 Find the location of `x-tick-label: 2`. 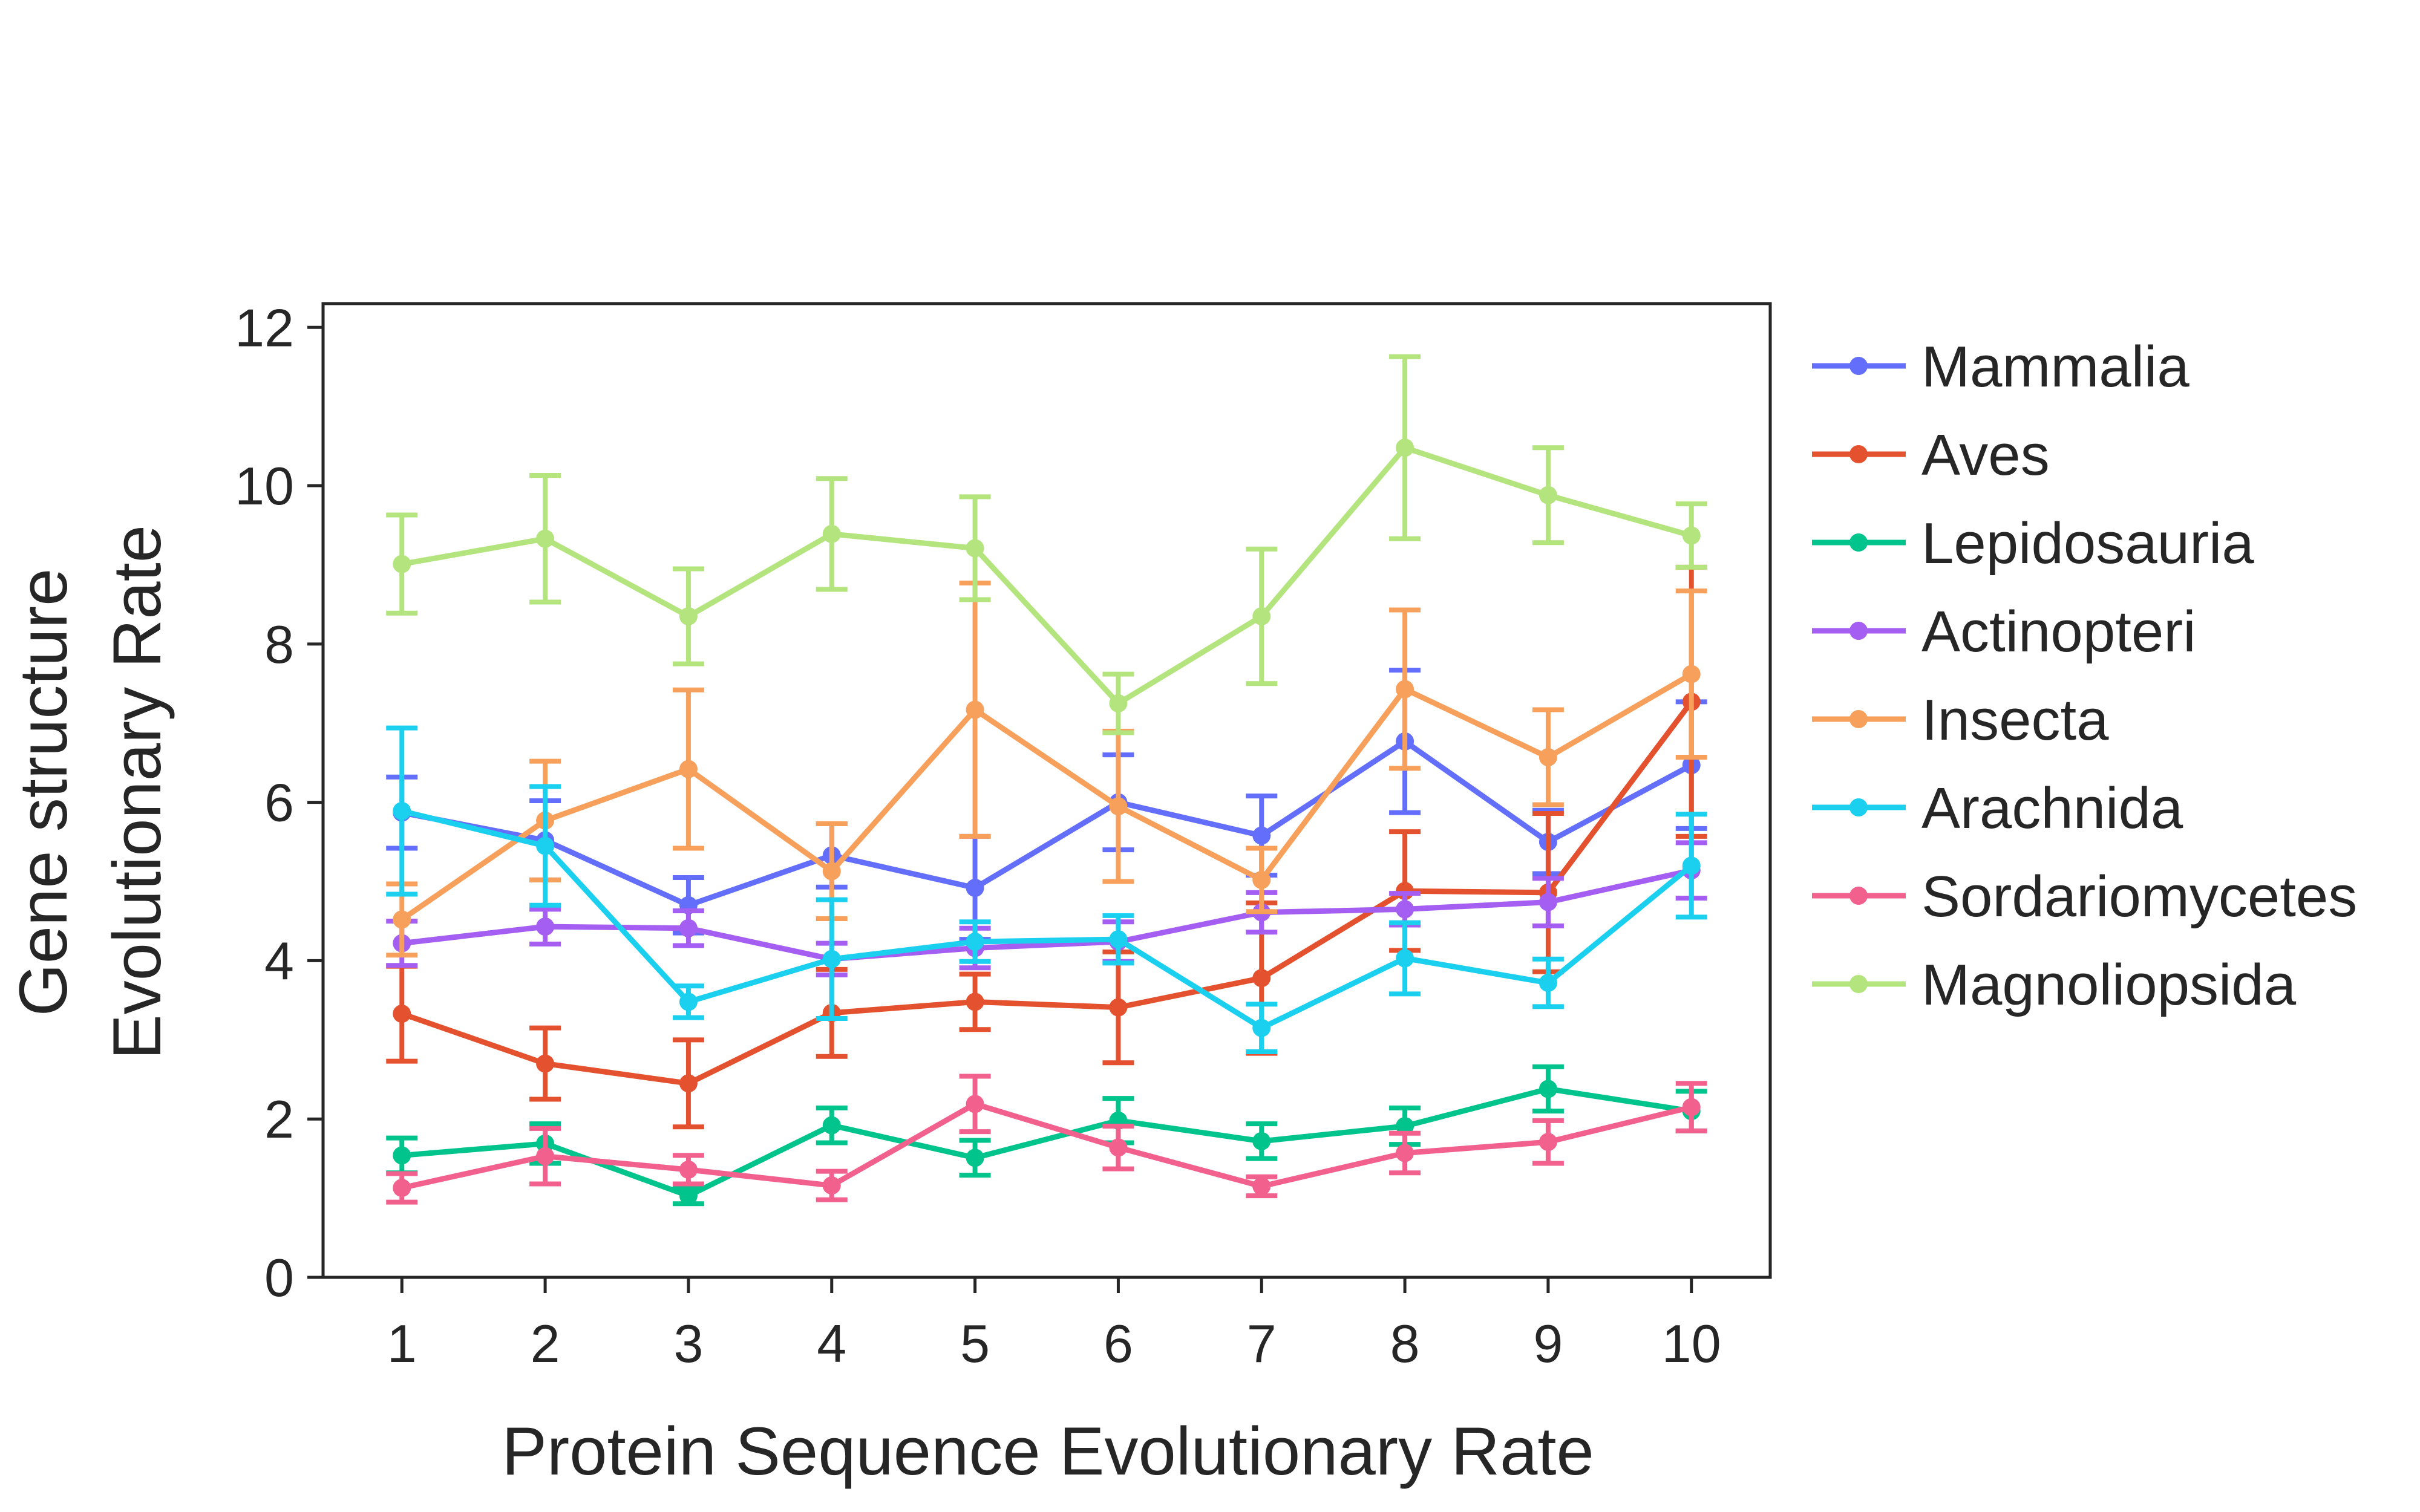

x-tick-label: 2 is located at coordinates (545, 1344).